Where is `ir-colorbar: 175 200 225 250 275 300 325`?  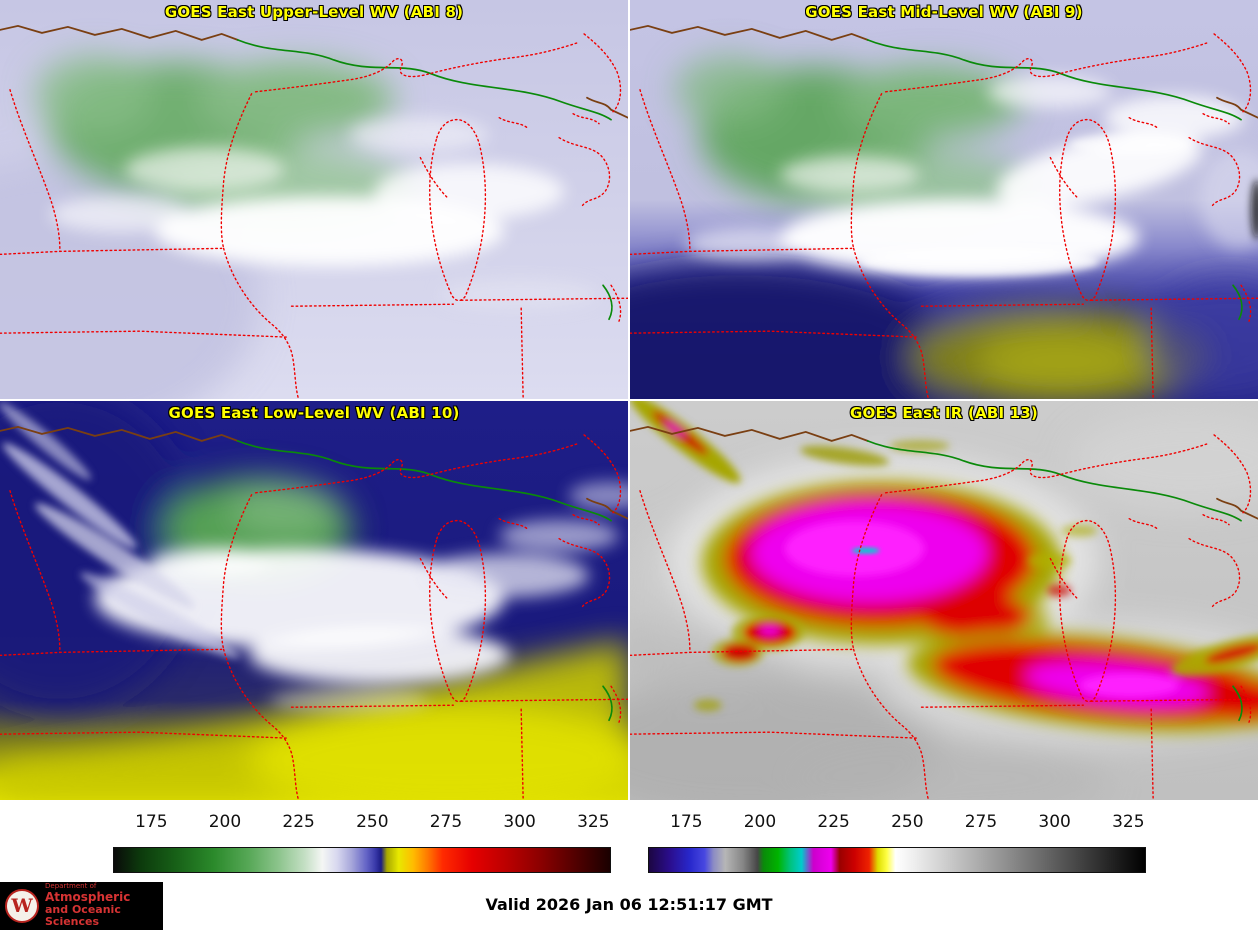
ir-colorbar: 175 200 225 250 275 300 325 is located at coordinates (897, 843).